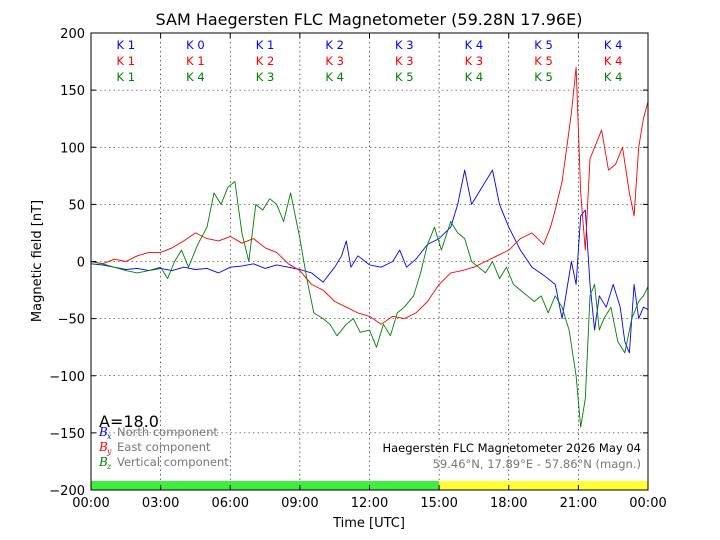 This screenshot has width=720, height=540. What do you see at coordinates (129, 421) in the screenshot?
I see `a-index-label: A=18.0` at bounding box center [129, 421].